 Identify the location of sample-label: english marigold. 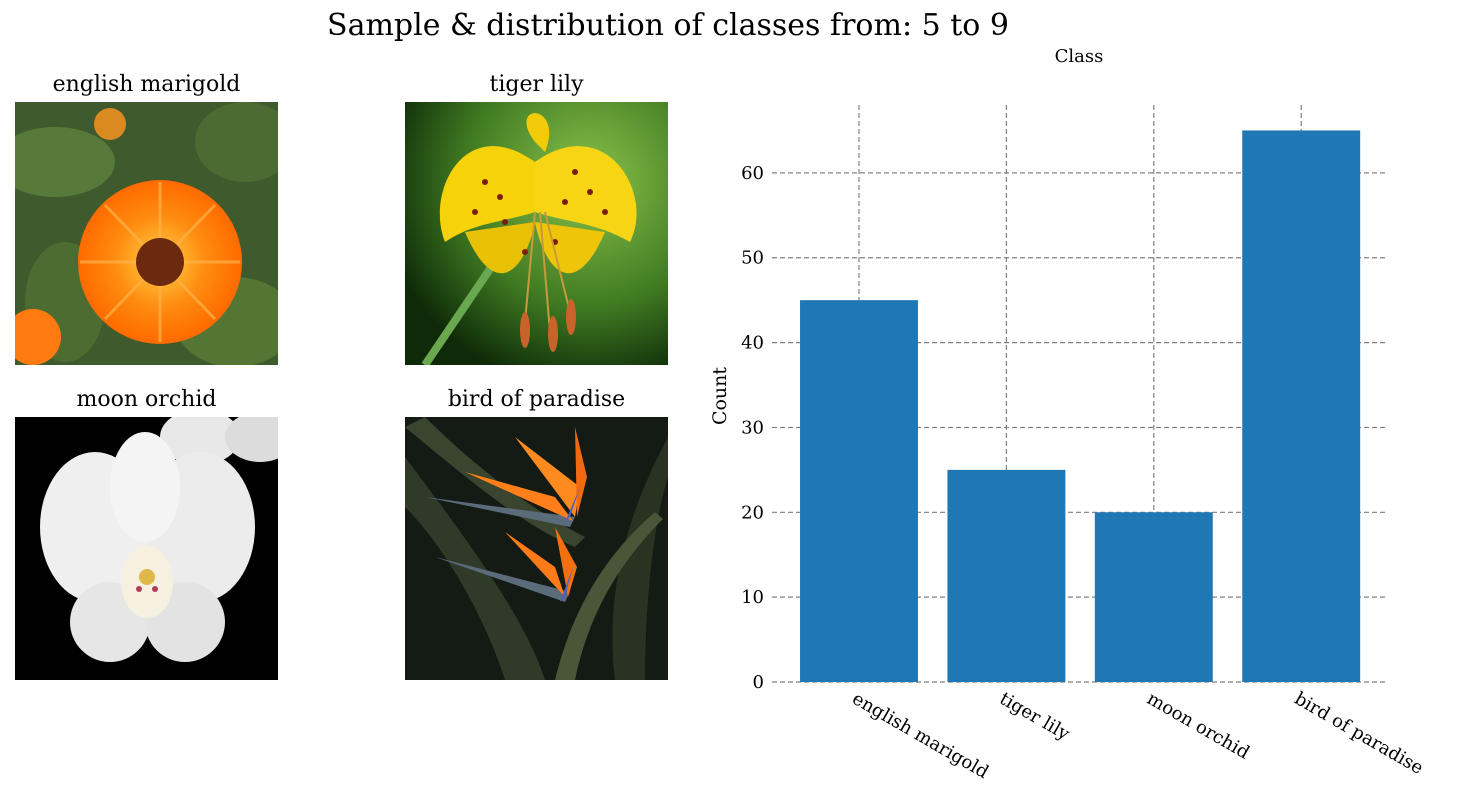
(146, 84).